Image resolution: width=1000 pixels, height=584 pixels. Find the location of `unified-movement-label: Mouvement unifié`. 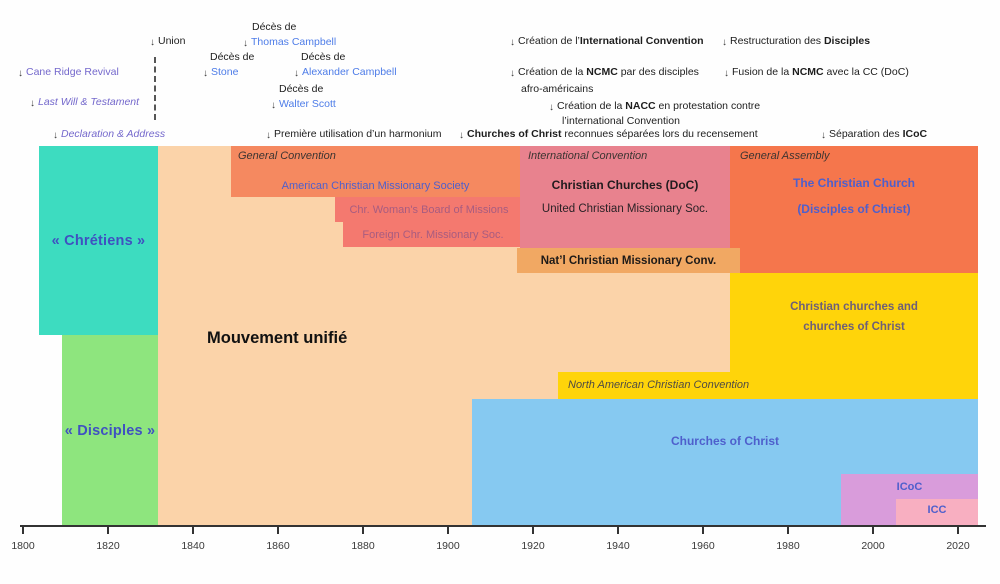

unified-movement-label: Mouvement unifié is located at coordinates (277, 338).